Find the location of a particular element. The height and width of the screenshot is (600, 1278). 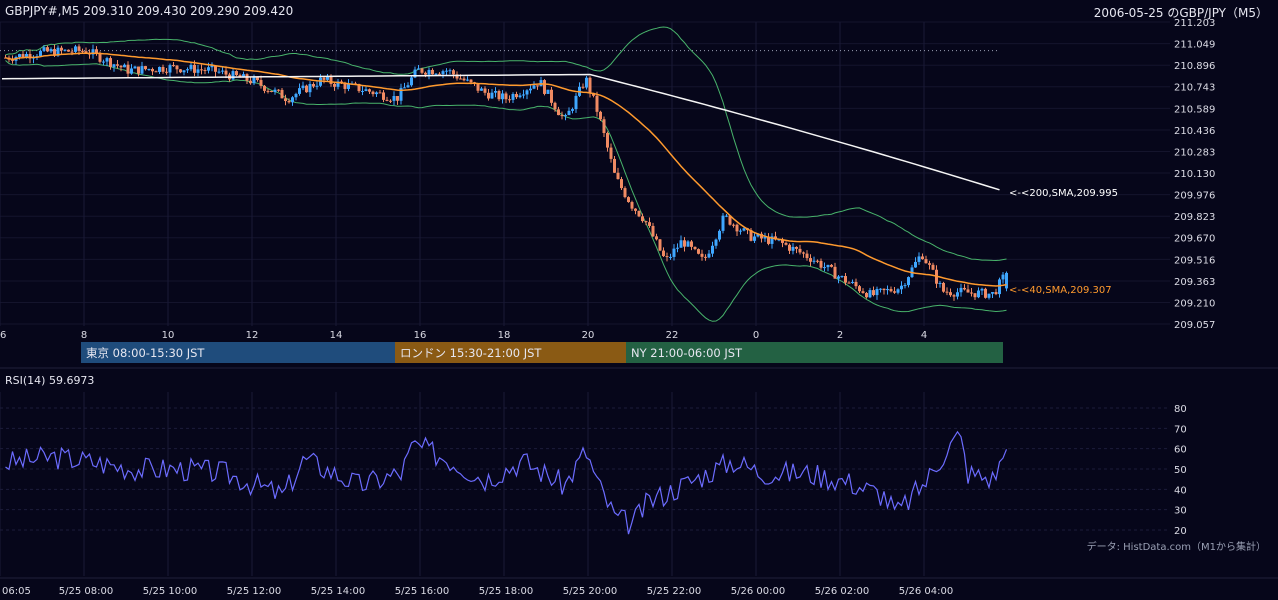

hour-tick-label: 14 is located at coordinates (336, 335).